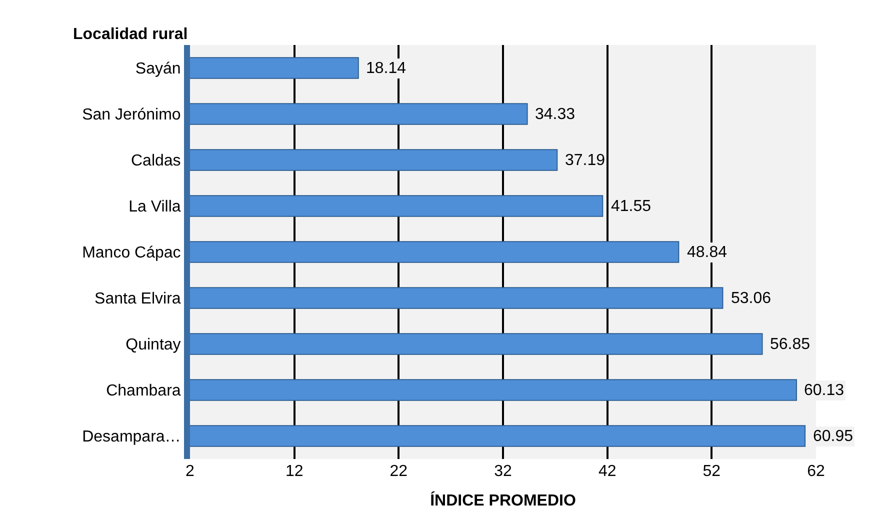 Image resolution: width=876 pixels, height=529 pixels. I want to click on y-axis-title: Localidad rural, so click(130, 34).